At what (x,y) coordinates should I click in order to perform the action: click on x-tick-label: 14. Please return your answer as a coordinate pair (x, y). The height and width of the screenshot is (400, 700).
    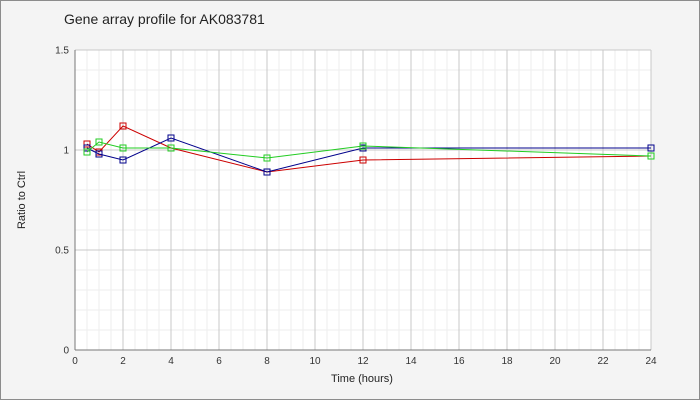
    Looking at the image, I should click on (411, 361).